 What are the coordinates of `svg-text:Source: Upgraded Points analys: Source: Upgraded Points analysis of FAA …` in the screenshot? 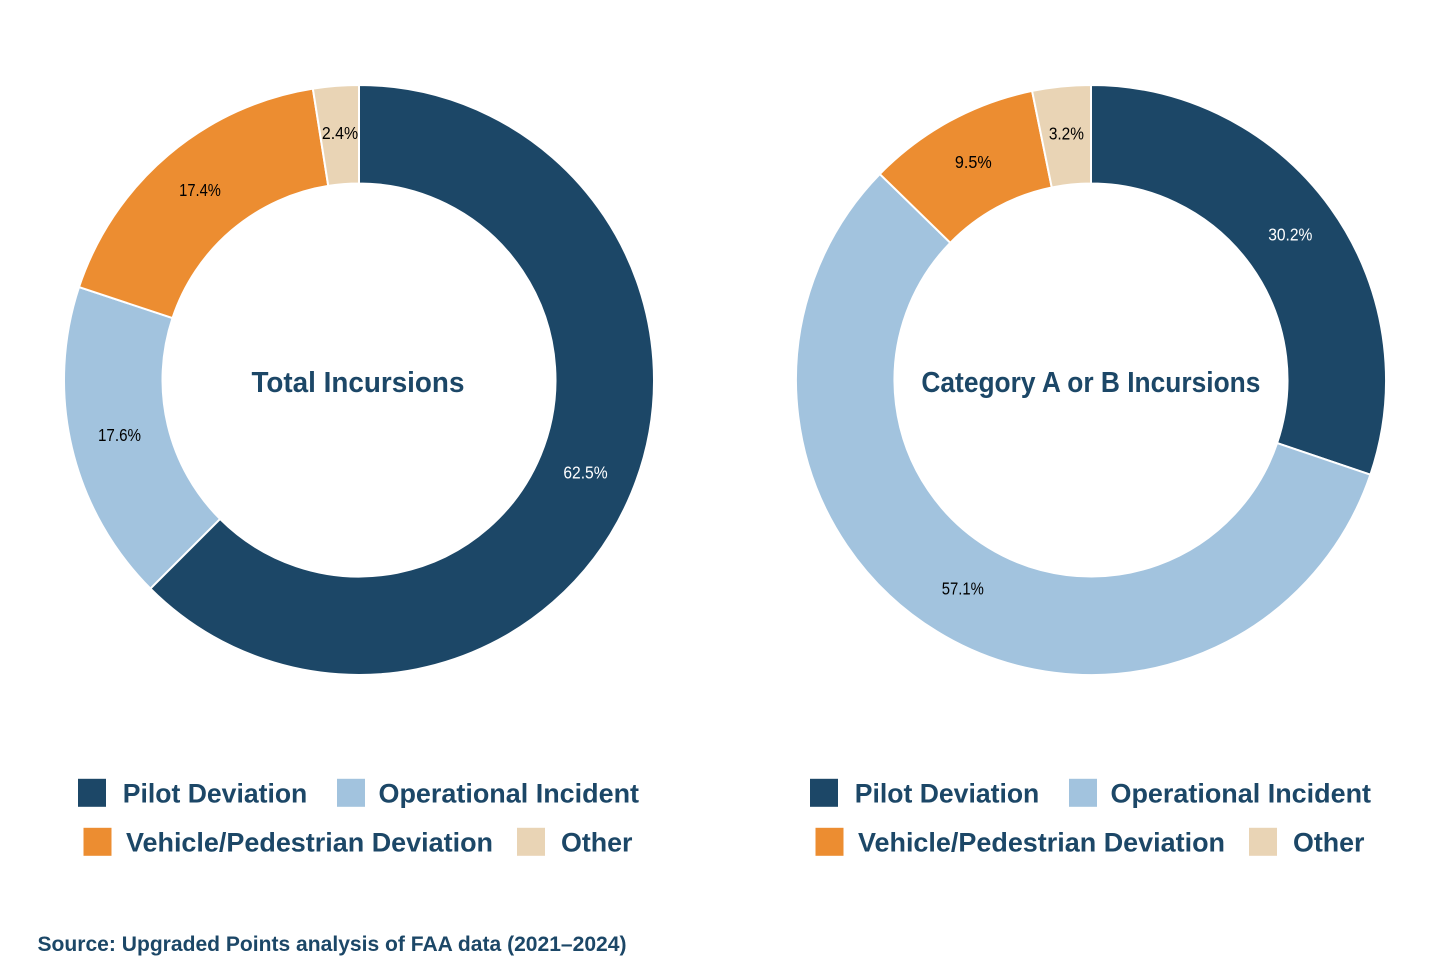 It's located at (332, 944).